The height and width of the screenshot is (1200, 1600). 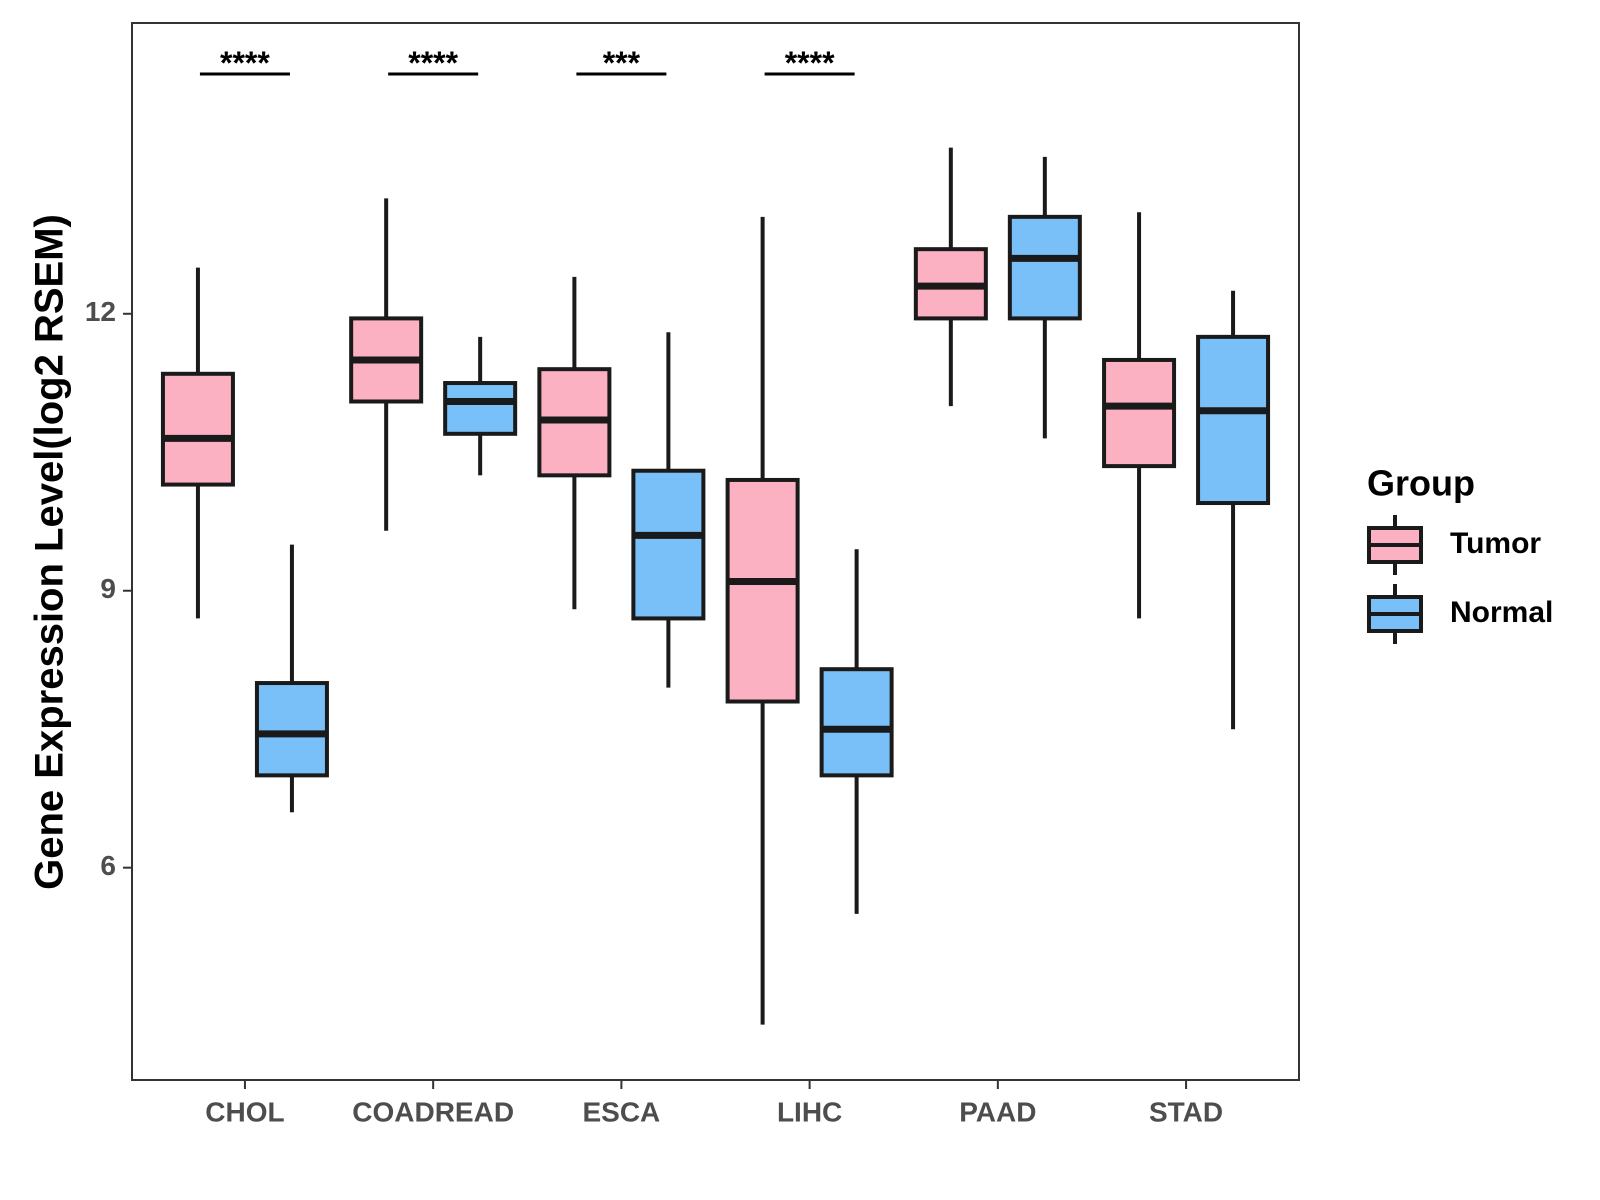 What do you see at coordinates (386, 364) in the screenshot?
I see `box-tumor-coadread` at bounding box center [386, 364].